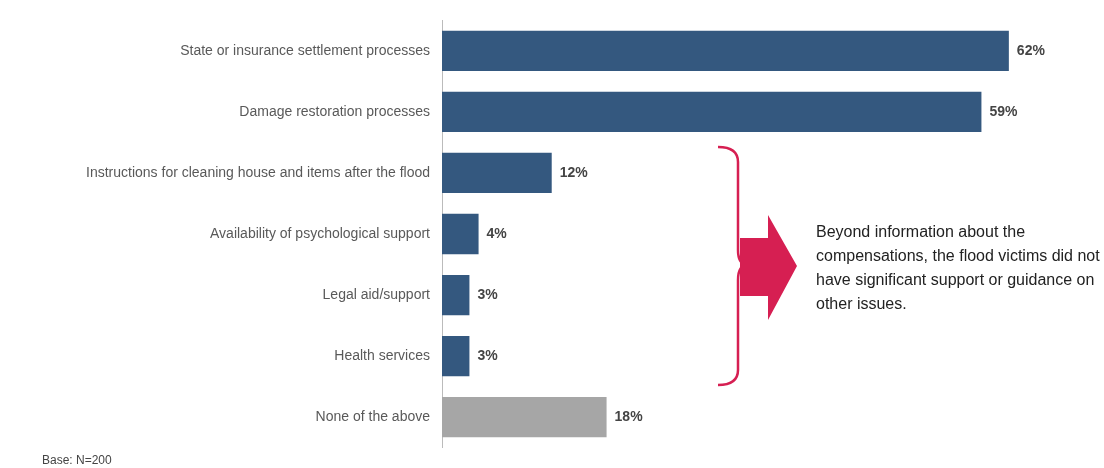  I want to click on annotation: Beyond information about the compensations, the flood victims did not have significant support or guidance on other issues., so click(958, 268).